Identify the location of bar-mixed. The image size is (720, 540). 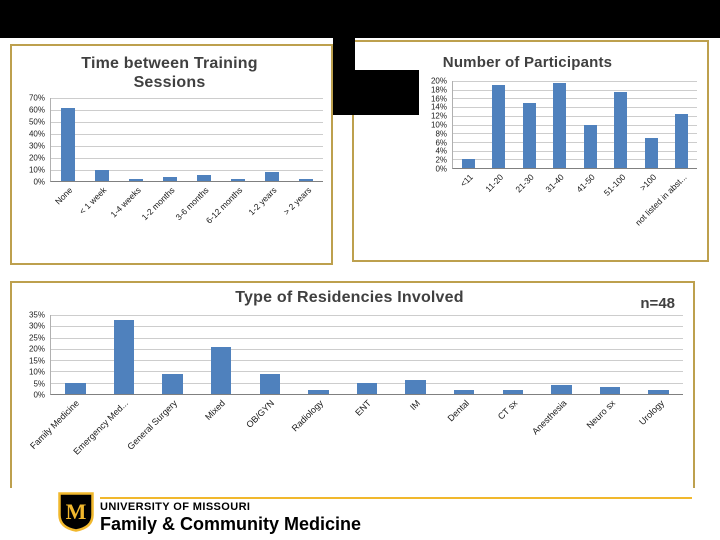
(221, 370).